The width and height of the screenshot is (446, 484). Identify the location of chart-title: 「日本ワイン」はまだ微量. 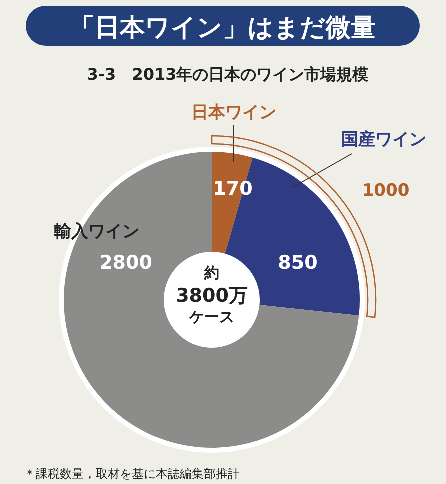
(223, 27).